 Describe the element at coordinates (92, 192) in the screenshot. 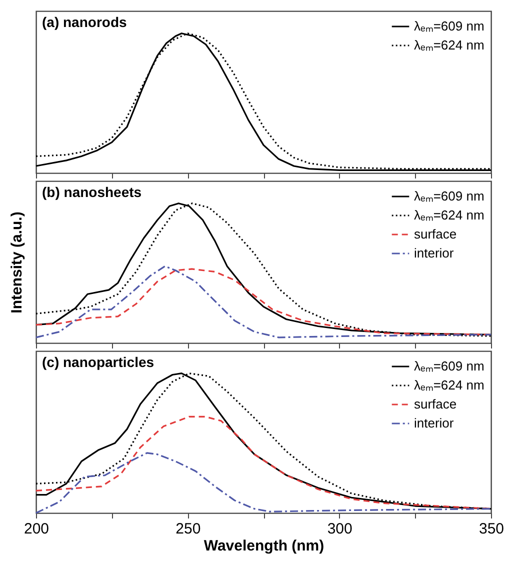

I see `chart-title: (b) nanosheets` at that location.